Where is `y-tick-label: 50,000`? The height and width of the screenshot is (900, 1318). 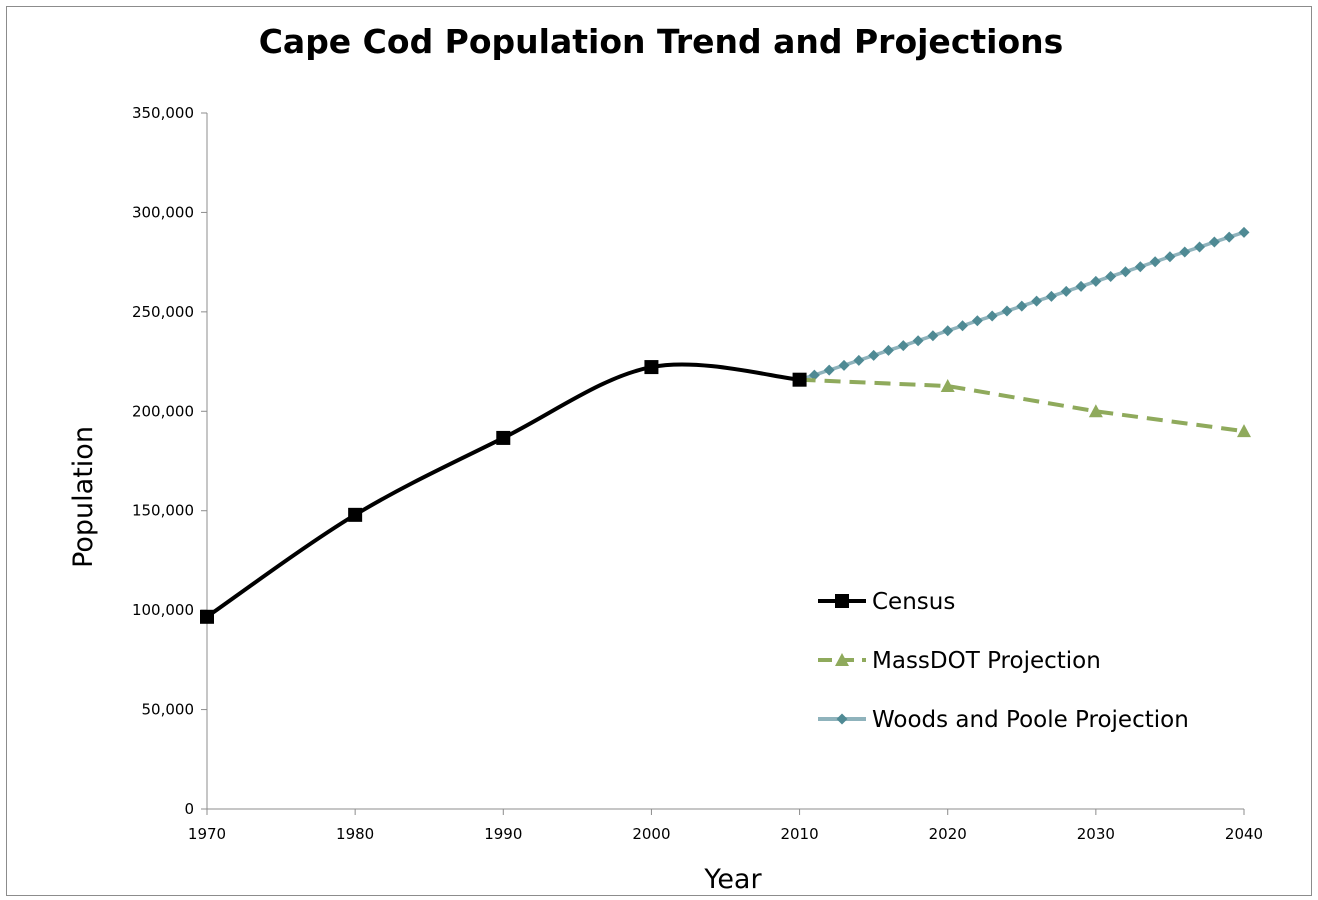
y-tick-label: 50,000 is located at coordinates (168, 710).